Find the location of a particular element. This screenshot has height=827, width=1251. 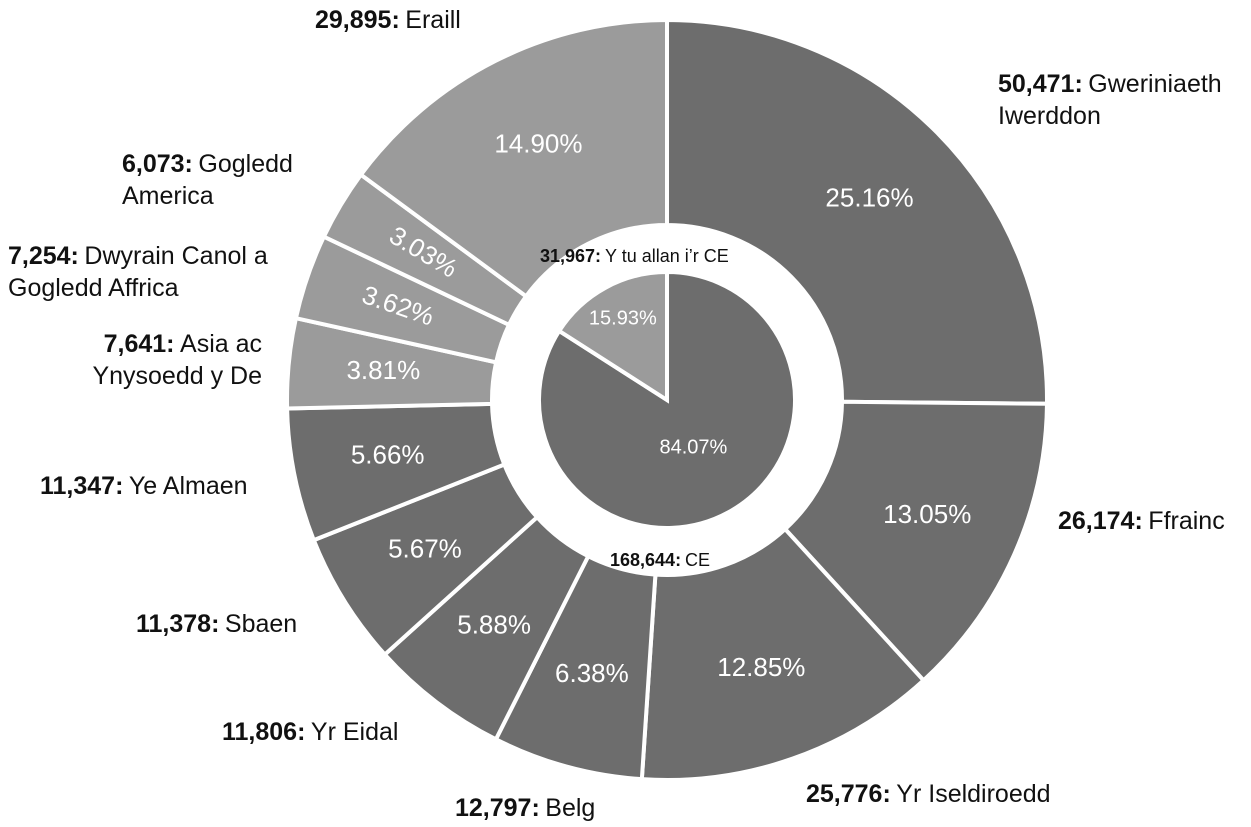

category-name: CE is located at coordinates (698, 560).